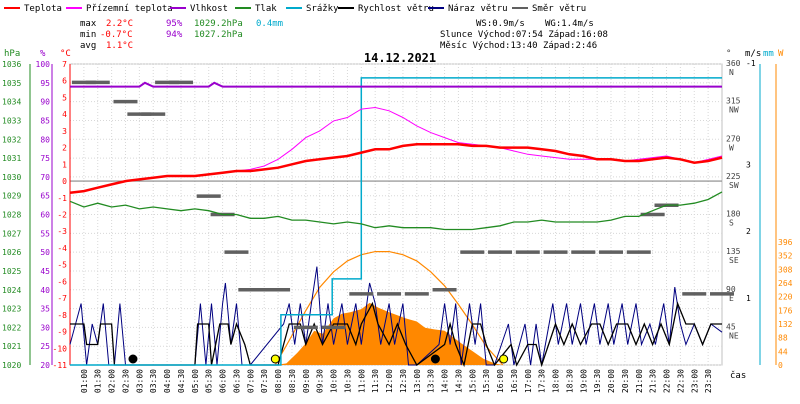  I want to click on tick-pct-2: 90, so click(45, 102).